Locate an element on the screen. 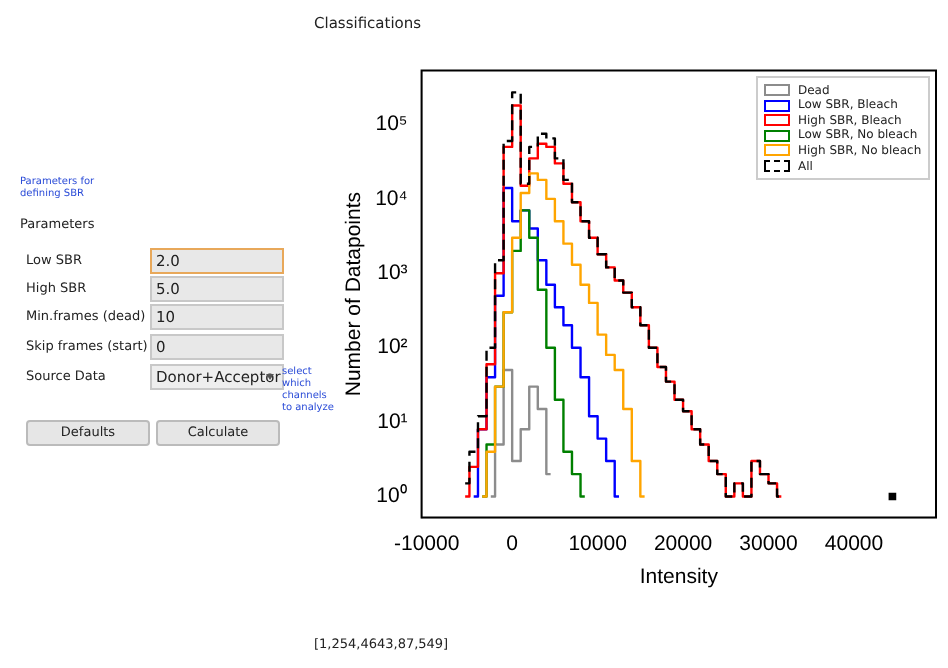  y-tick-label: 10¹ is located at coordinates (393, 421).